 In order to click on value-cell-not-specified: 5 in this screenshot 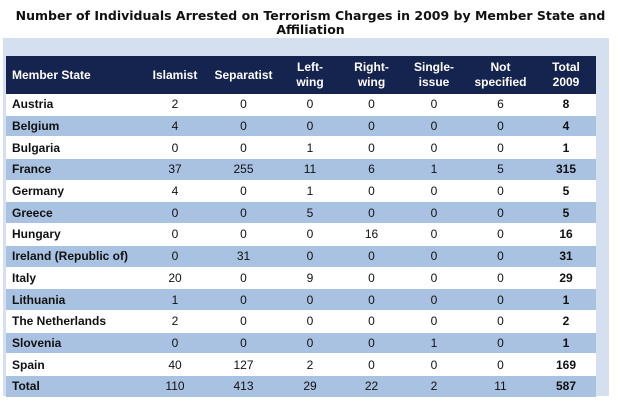, I will do `click(500, 169)`.